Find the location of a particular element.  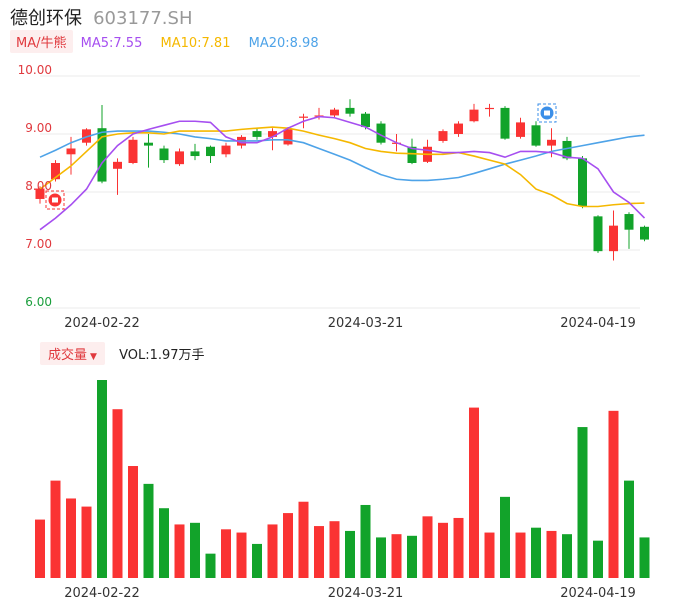

date-axis-bottom: 2024-02-22 2024-03-21 2024-04-19 is located at coordinates (350, 593).